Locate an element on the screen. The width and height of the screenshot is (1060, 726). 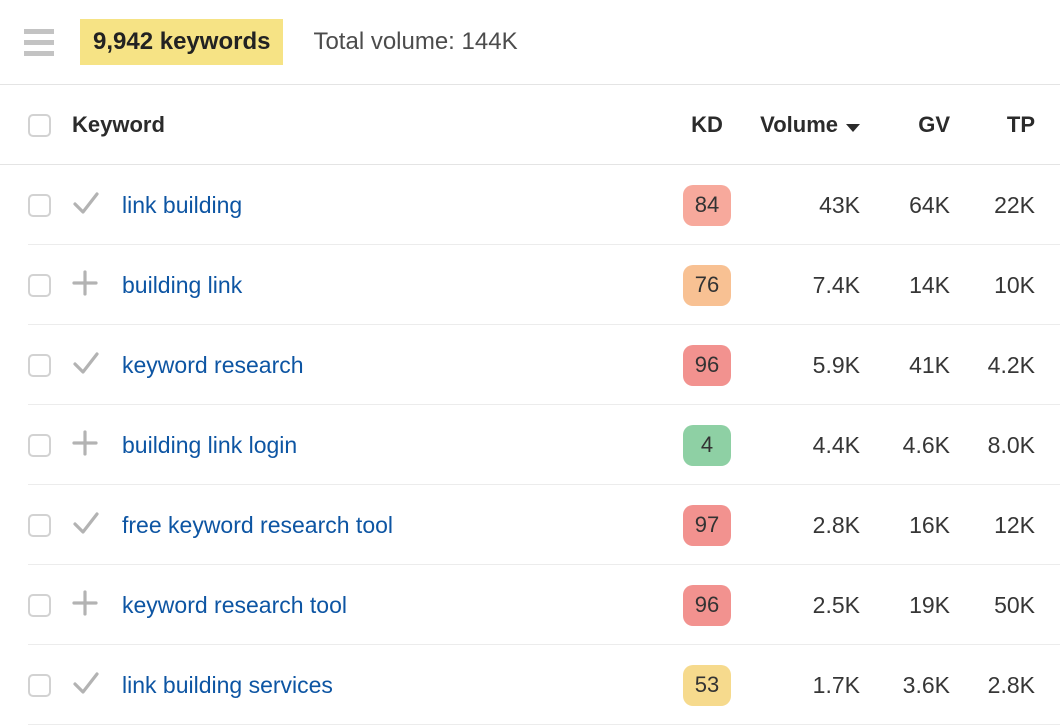
header-checkbox-cell is located at coordinates (50, 125).